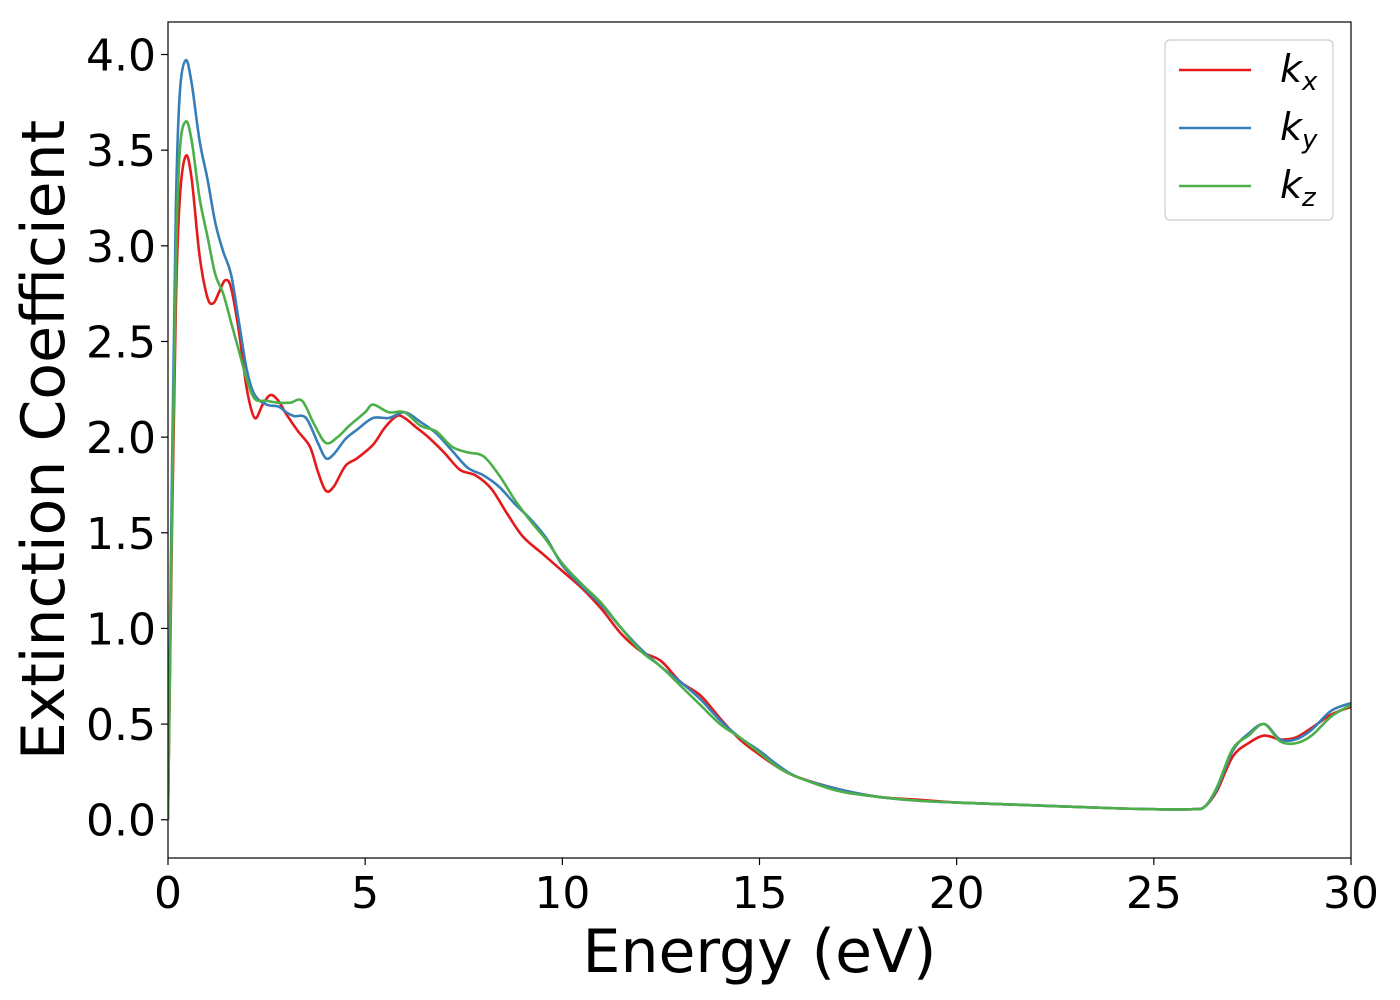  I want to click on y-tick-label: 0.0, so click(121, 821).